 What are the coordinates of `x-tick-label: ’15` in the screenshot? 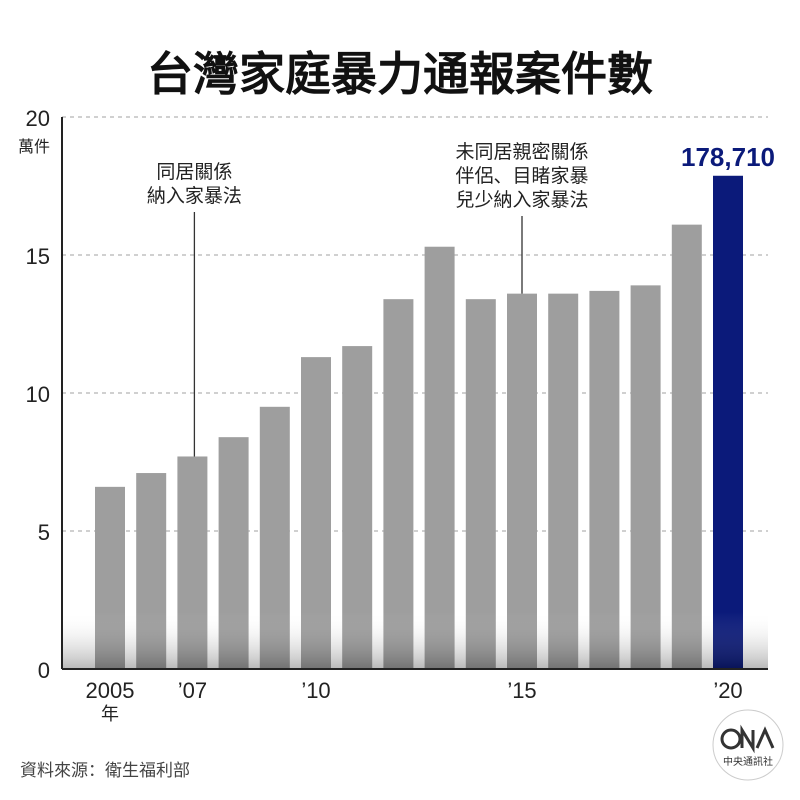 It's located at (521, 690).